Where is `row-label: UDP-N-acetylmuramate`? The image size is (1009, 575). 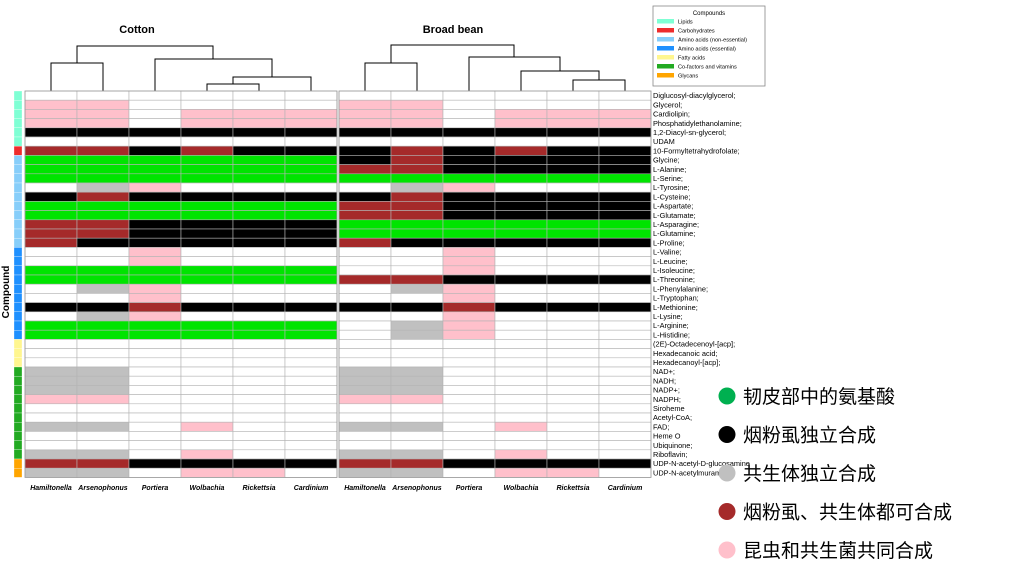
row-label: UDP-N-acetylmuramate is located at coordinates (692, 472).